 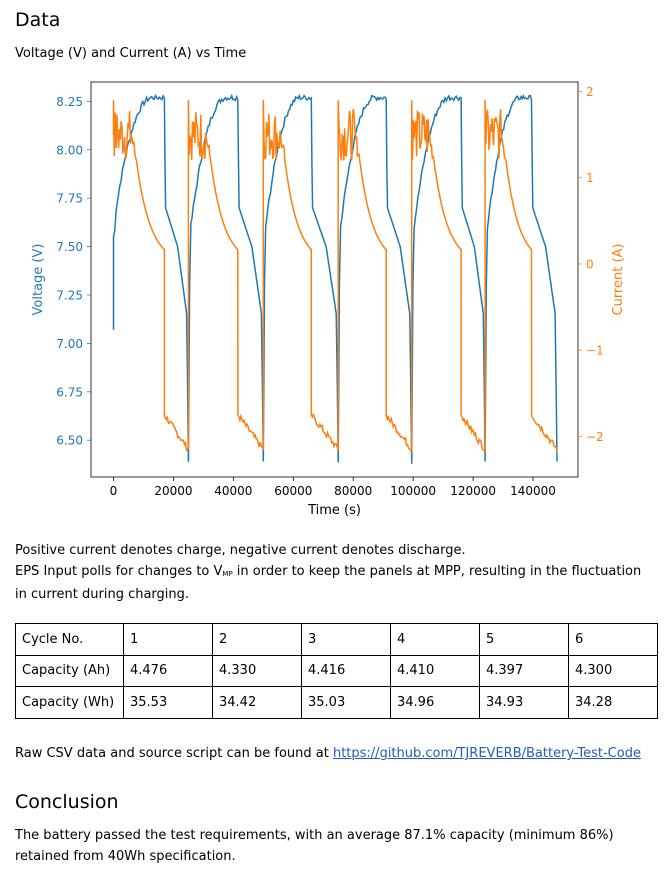 I want to click on table-cell: 4, so click(x=435, y=639).